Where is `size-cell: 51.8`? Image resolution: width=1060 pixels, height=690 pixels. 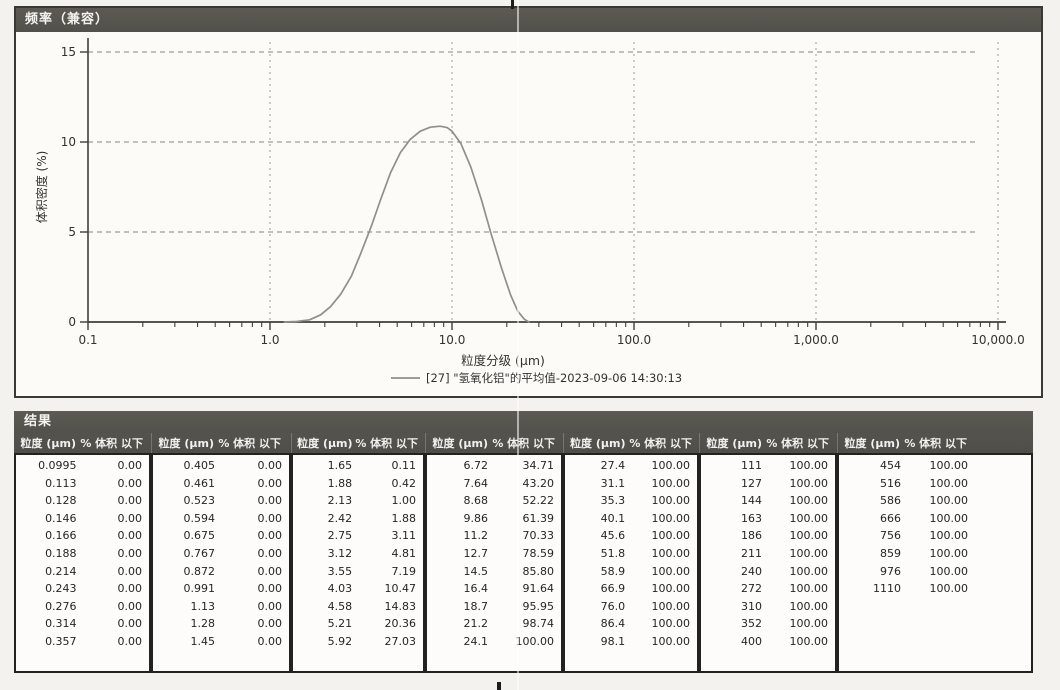 size-cell: 51.8 is located at coordinates (613, 553).